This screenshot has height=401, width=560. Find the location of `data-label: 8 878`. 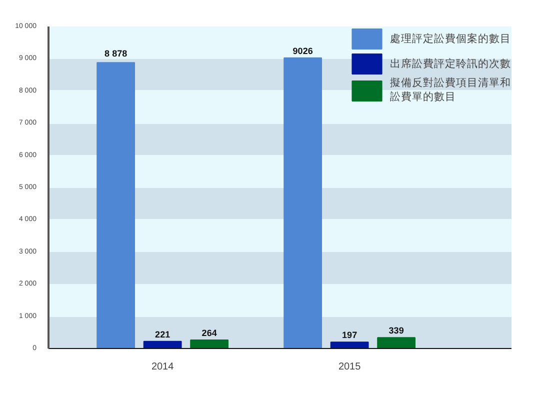

data-label: 8 878 is located at coordinates (116, 53).